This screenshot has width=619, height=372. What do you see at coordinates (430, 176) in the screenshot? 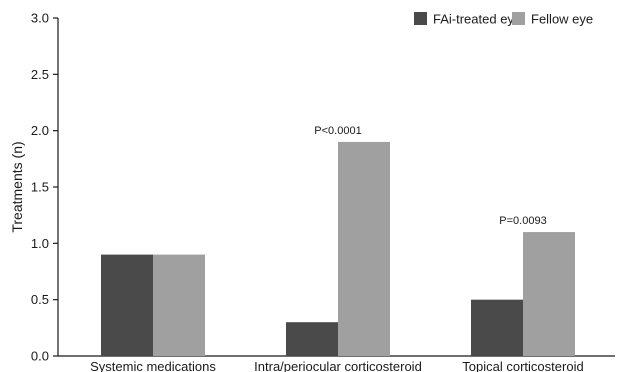
I see `annotations: P<0.0001 P=0.0093` at bounding box center [430, 176].